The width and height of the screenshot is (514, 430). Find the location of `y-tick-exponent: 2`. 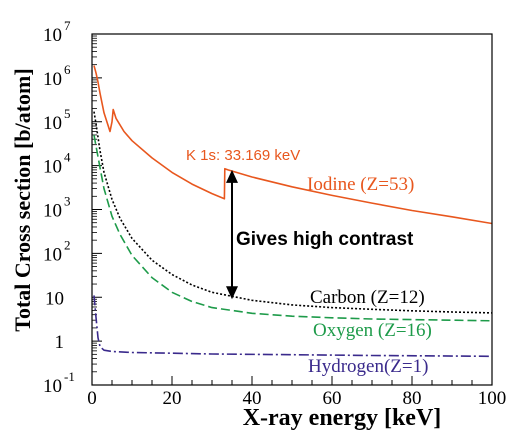

y-tick-exponent: 2 is located at coordinates (67, 244).